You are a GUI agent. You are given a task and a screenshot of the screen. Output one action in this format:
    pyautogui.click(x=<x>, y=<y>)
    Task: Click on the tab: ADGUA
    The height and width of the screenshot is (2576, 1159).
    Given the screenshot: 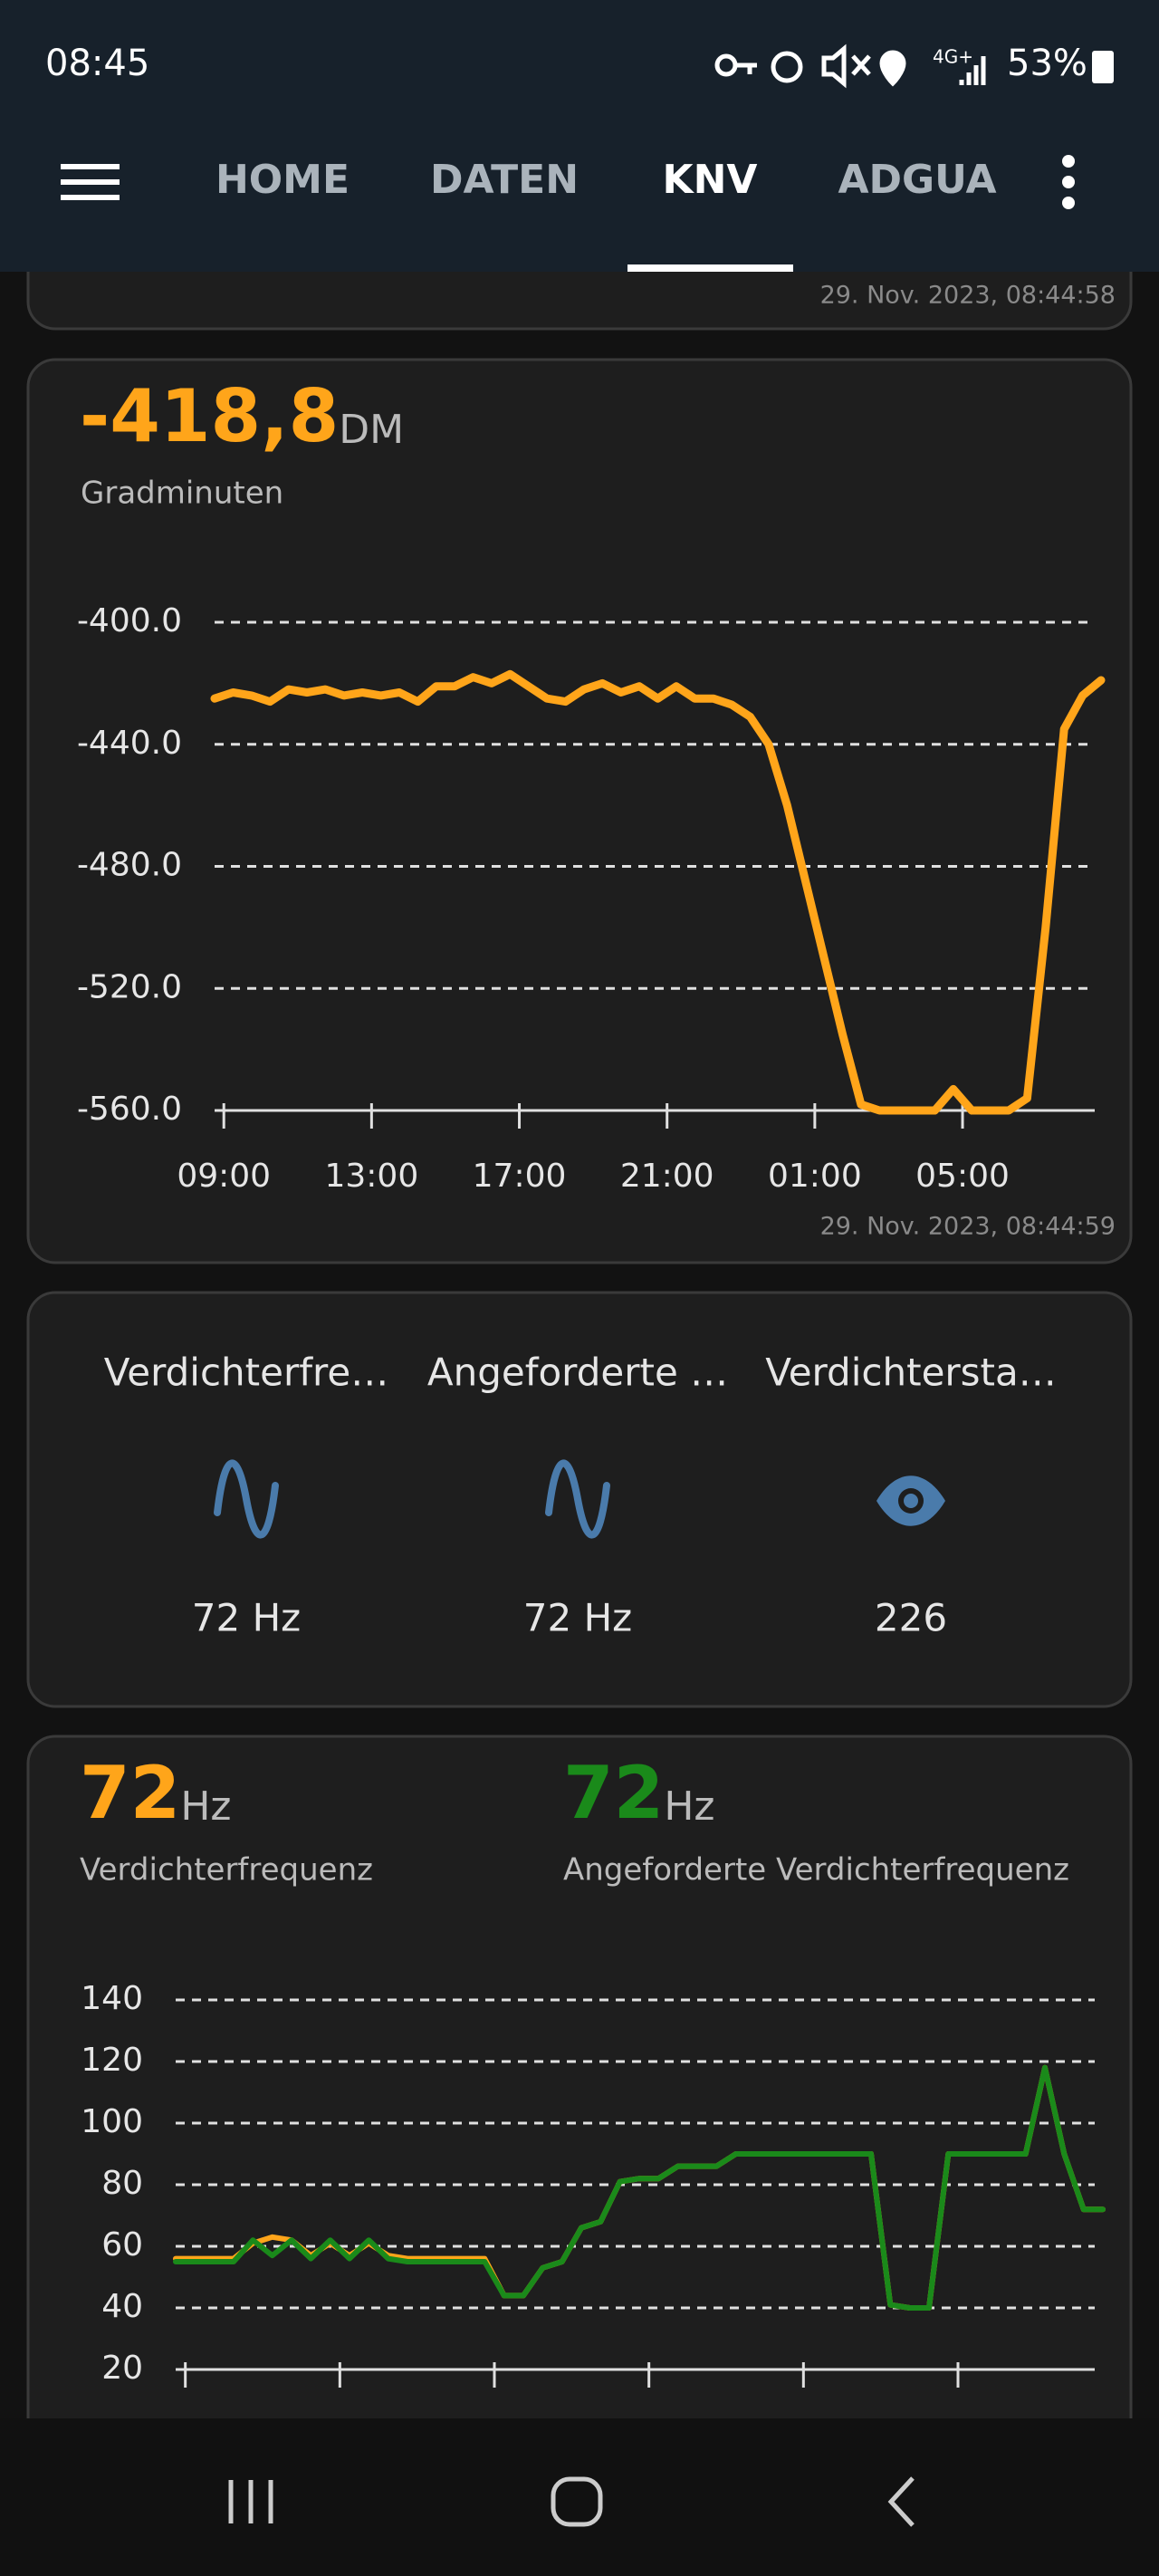 What is the action you would take?
    pyautogui.click(x=917, y=180)
    